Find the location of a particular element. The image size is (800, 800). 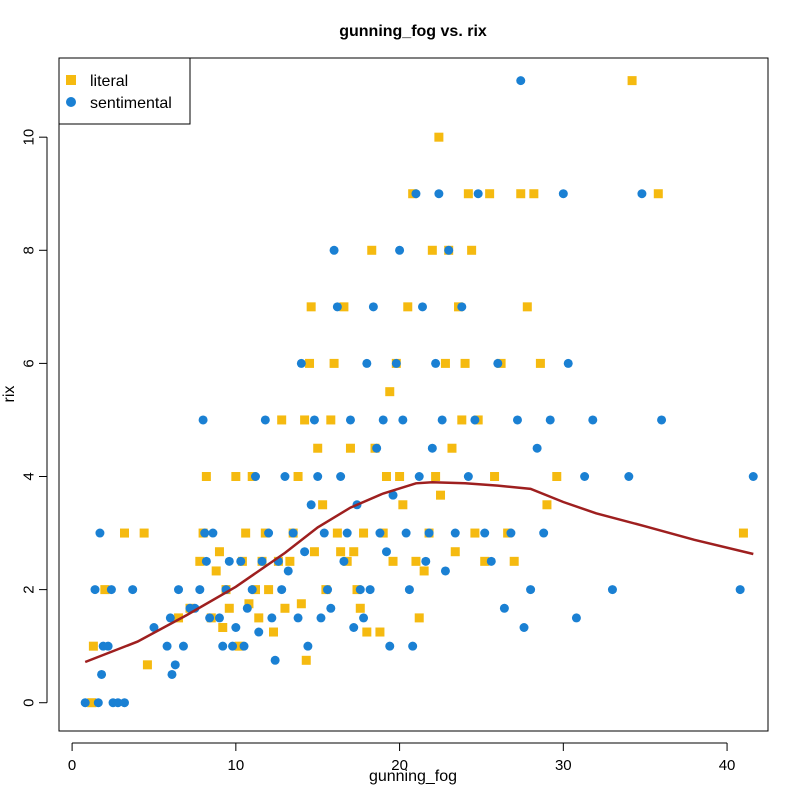

legend-label-literal: literal is located at coordinates (109, 81).